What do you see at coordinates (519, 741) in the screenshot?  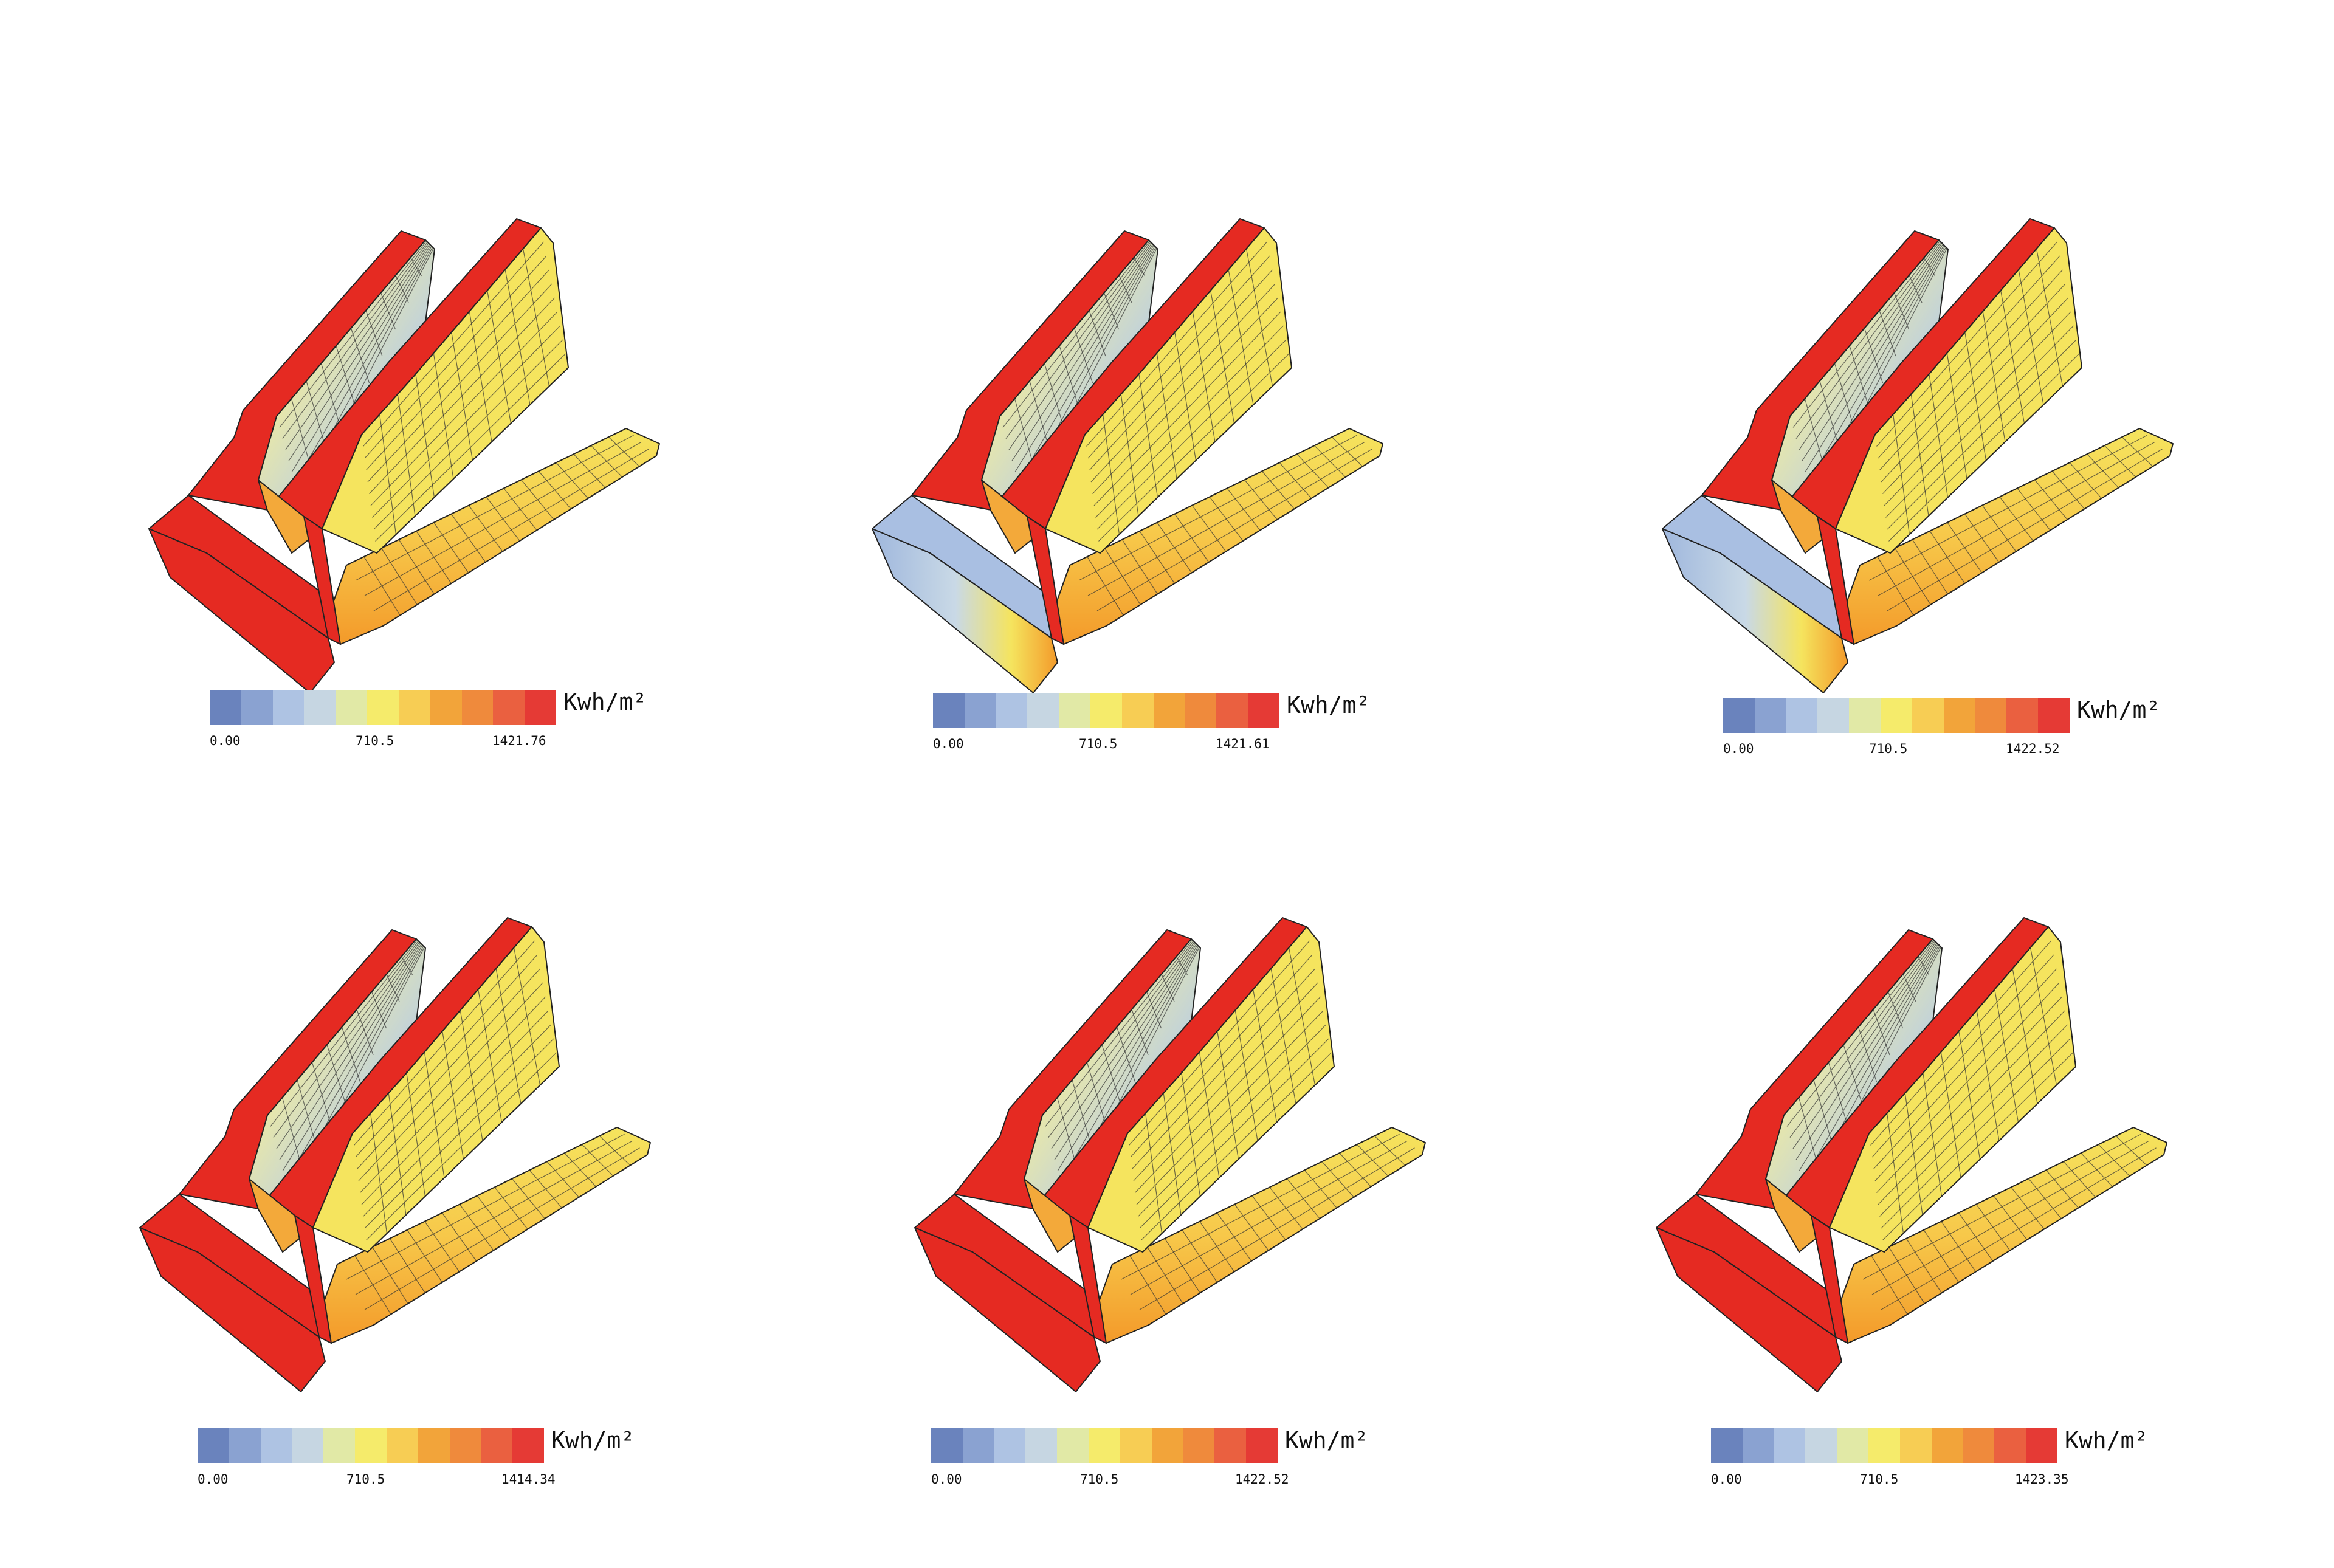 I see `scale-max-label: 1421.76` at bounding box center [519, 741].